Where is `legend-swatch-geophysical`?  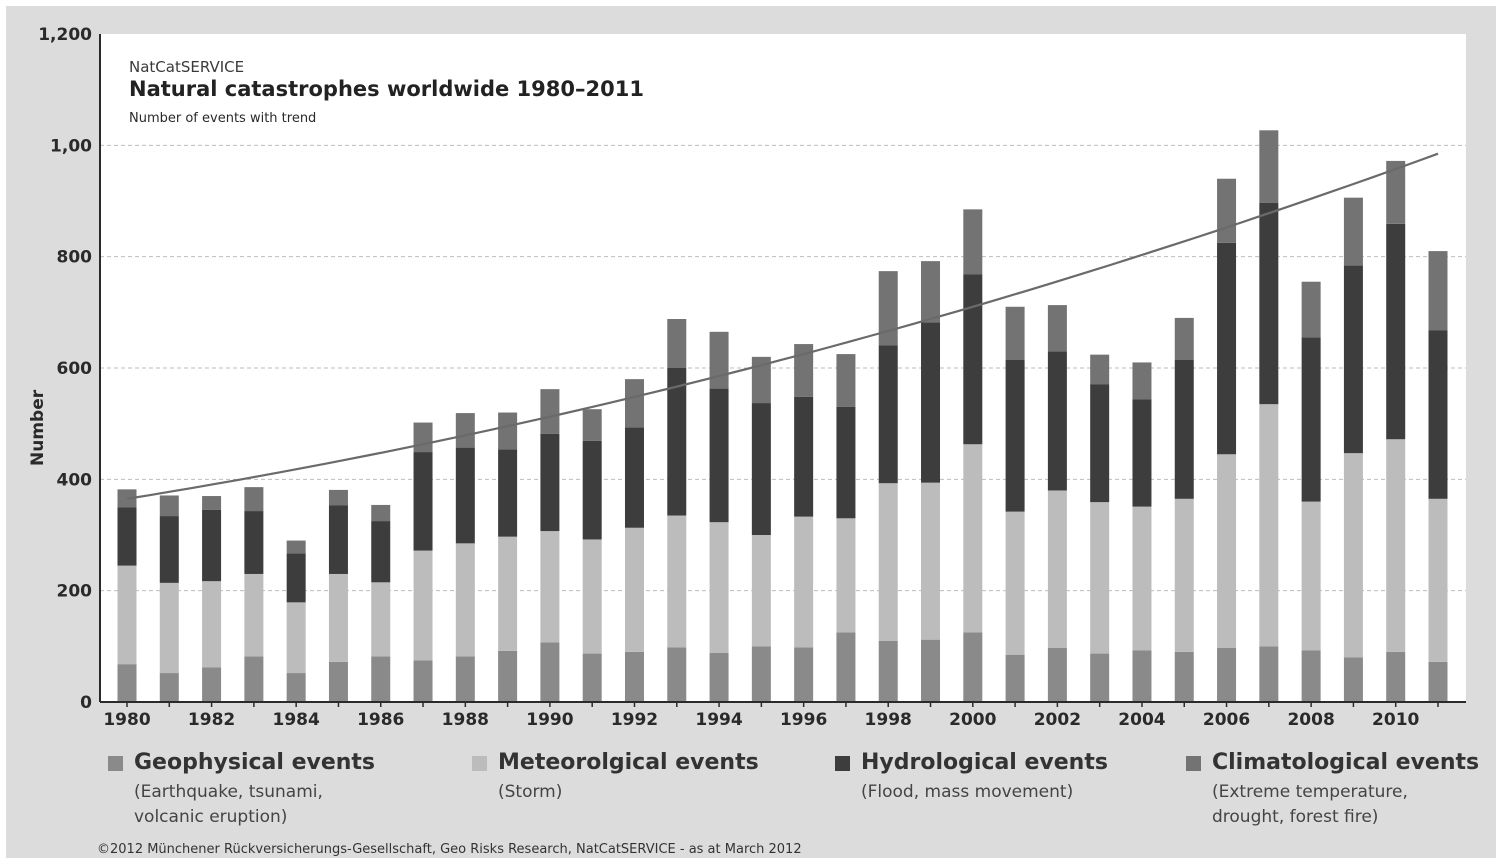
legend-swatch-geophysical is located at coordinates (115, 763).